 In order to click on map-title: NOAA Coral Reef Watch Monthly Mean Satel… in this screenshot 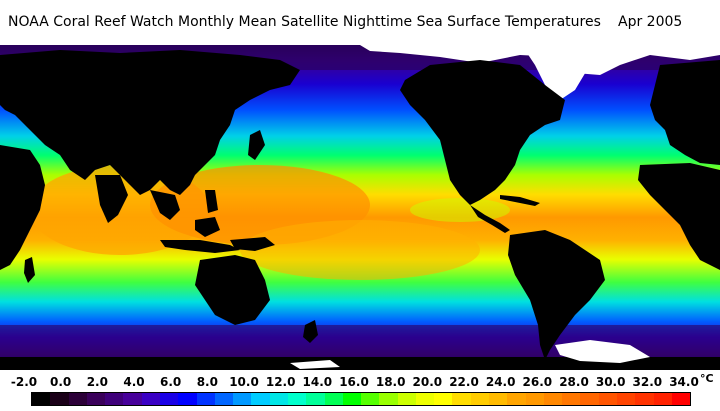, I will do `click(360, 22)`.